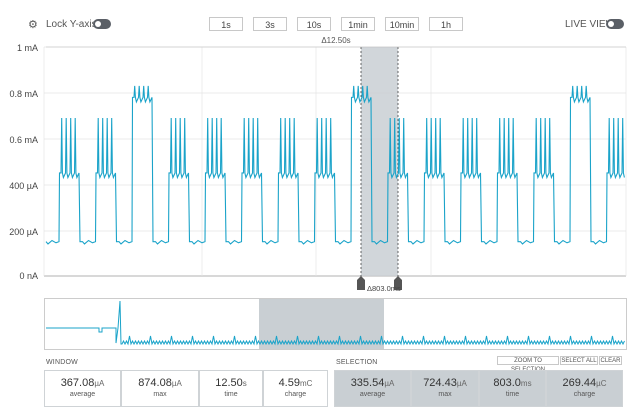 The width and height of the screenshot is (640, 413). What do you see at coordinates (27, 48) in the screenshot?
I see `y-tick-1ma: 1 mA` at bounding box center [27, 48].